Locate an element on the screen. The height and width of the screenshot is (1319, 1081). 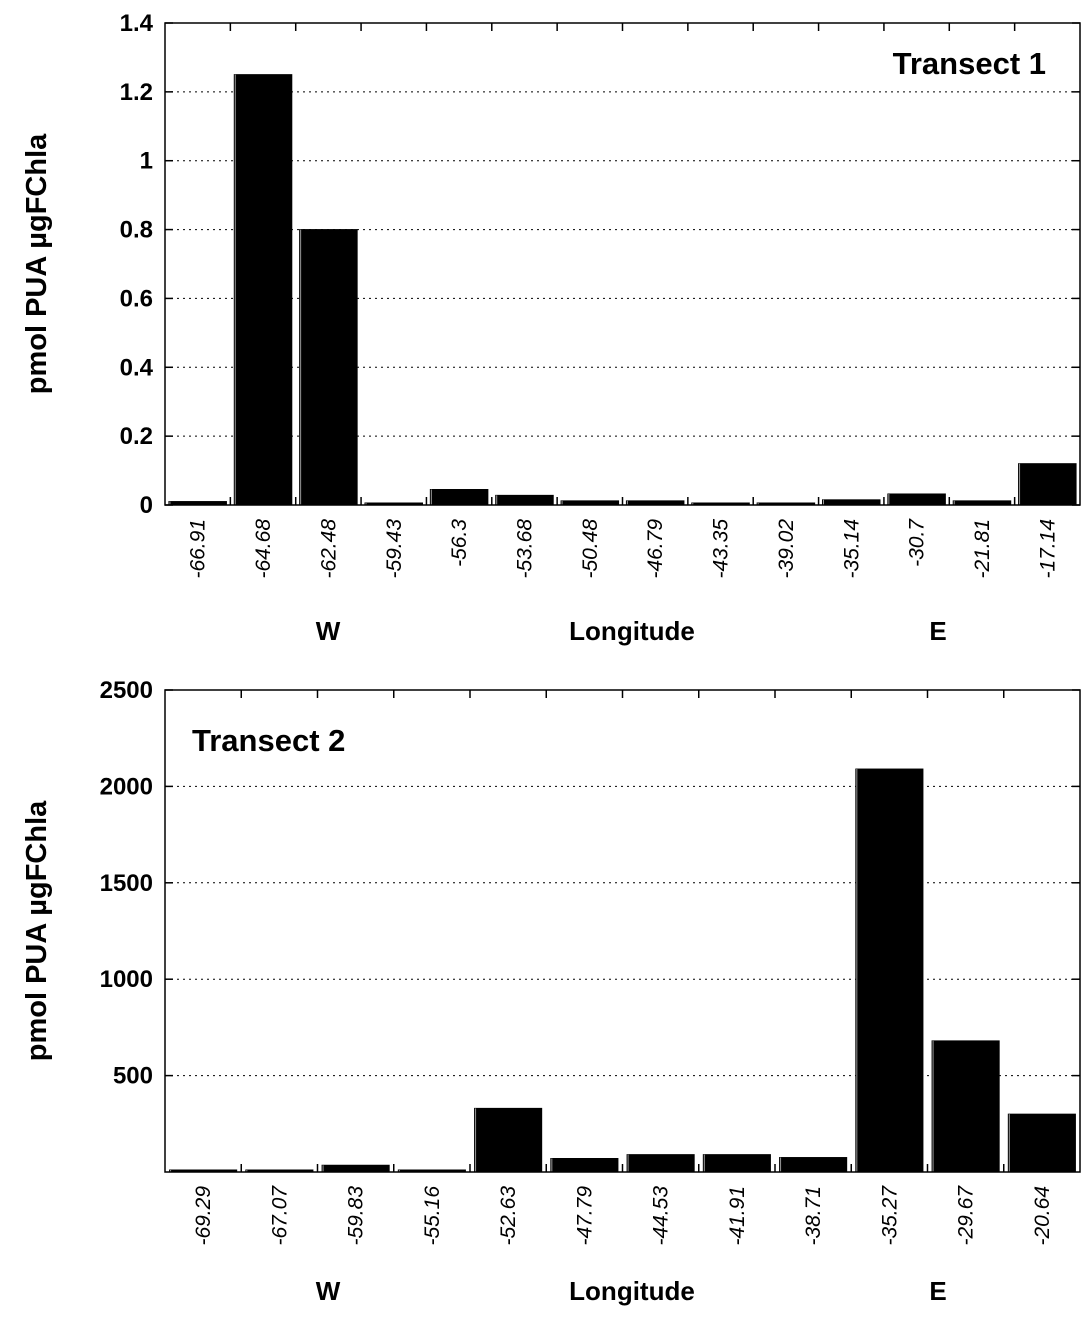
x-tick-label: -52.63 is located at coordinates (508, 1216).